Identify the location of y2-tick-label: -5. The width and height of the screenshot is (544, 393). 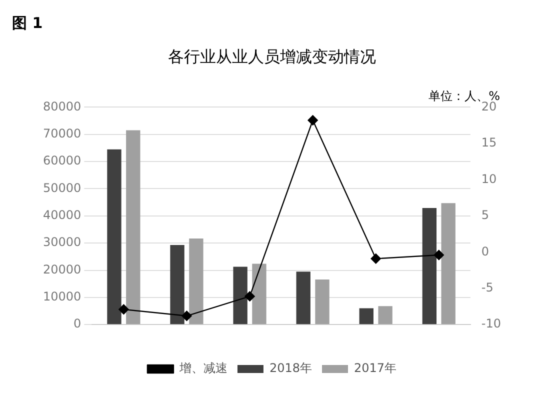
(487, 287).